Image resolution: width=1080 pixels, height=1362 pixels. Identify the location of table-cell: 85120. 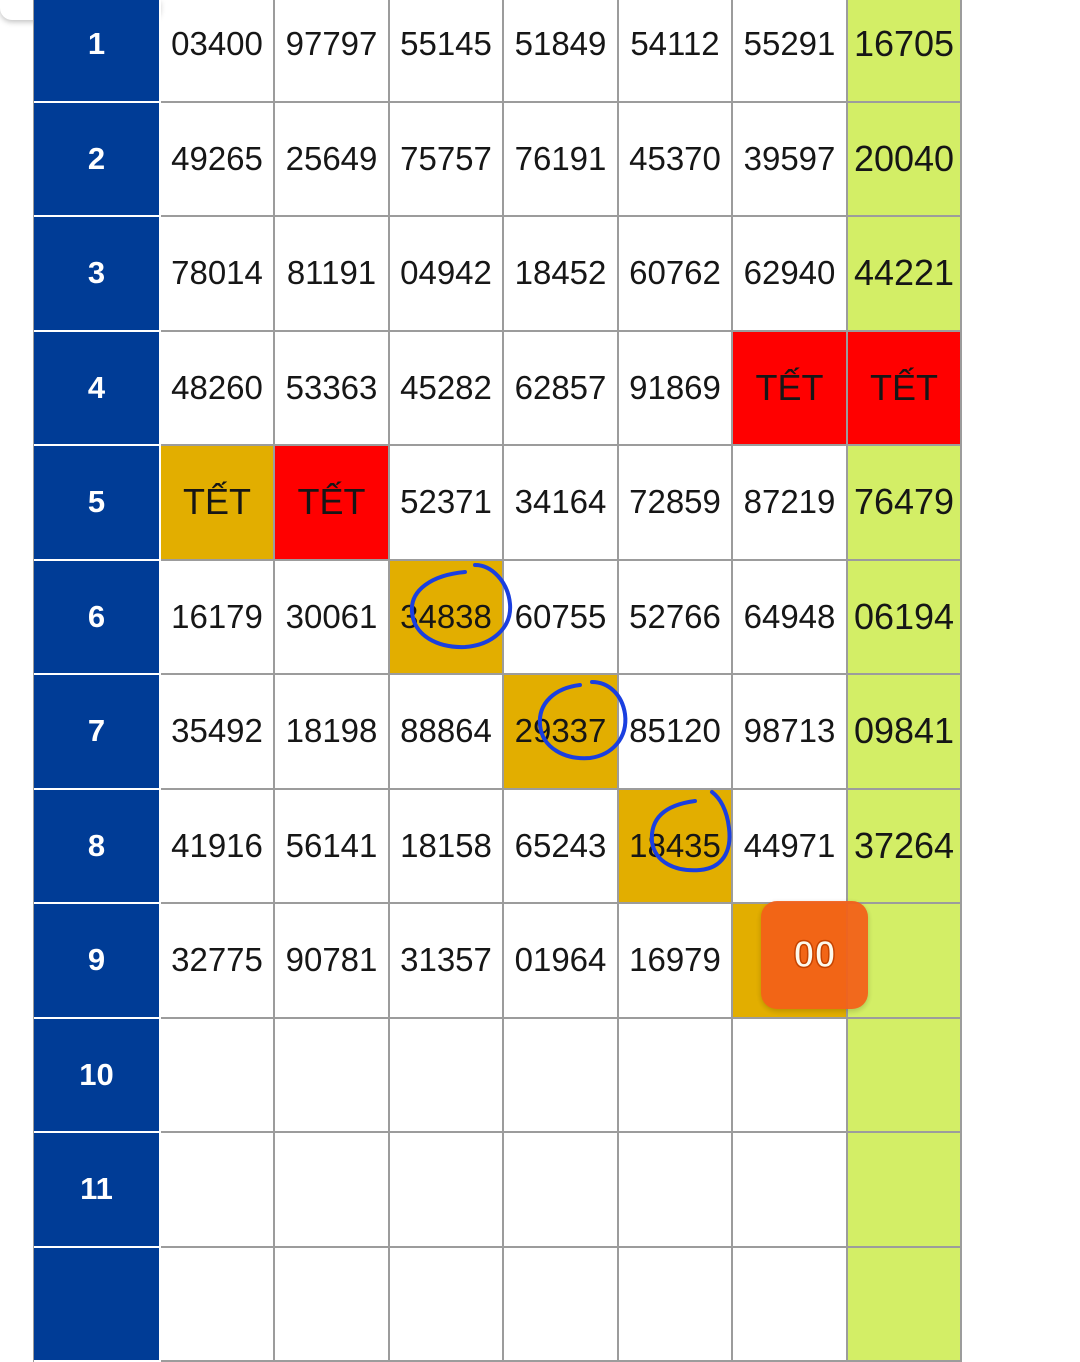
(676, 732).